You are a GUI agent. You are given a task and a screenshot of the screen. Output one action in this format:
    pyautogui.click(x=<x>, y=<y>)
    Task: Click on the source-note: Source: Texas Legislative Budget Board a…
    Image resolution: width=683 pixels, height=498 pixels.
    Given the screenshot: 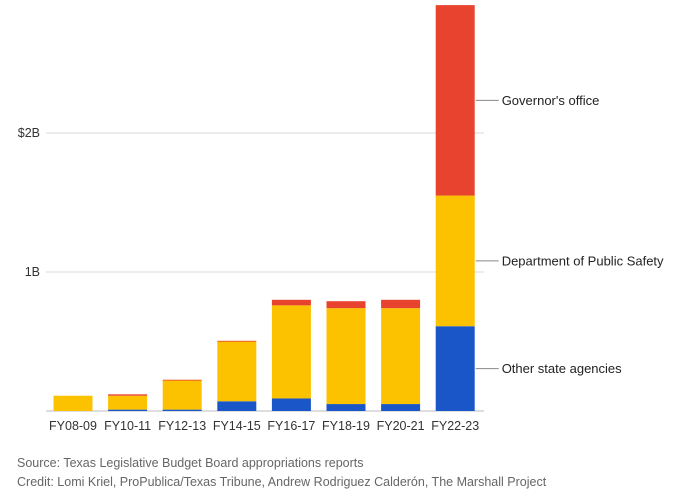 What is the action you would take?
    pyautogui.click(x=190, y=463)
    